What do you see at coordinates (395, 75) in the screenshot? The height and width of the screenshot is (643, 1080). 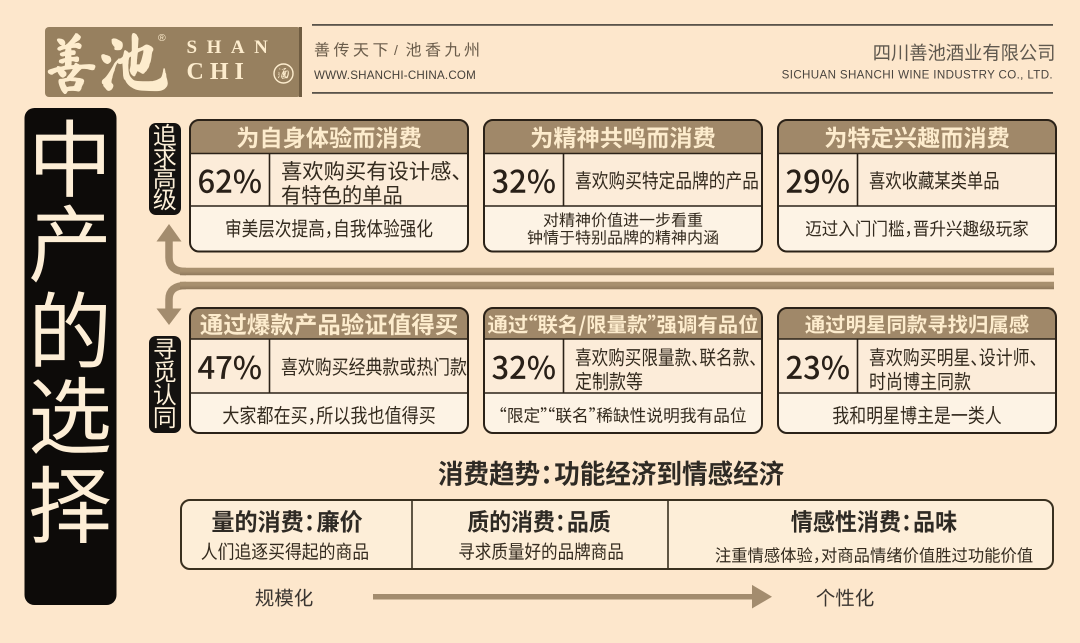 I see `svg-text: WWW.SHANCHI-CHINA.COM` at bounding box center [395, 75].